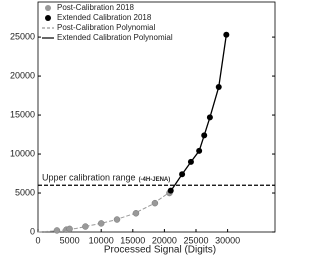 The image size is (320, 262). Describe the element at coordinates (37, 240) in the screenshot. I see `x-tick-label: 0` at that location.